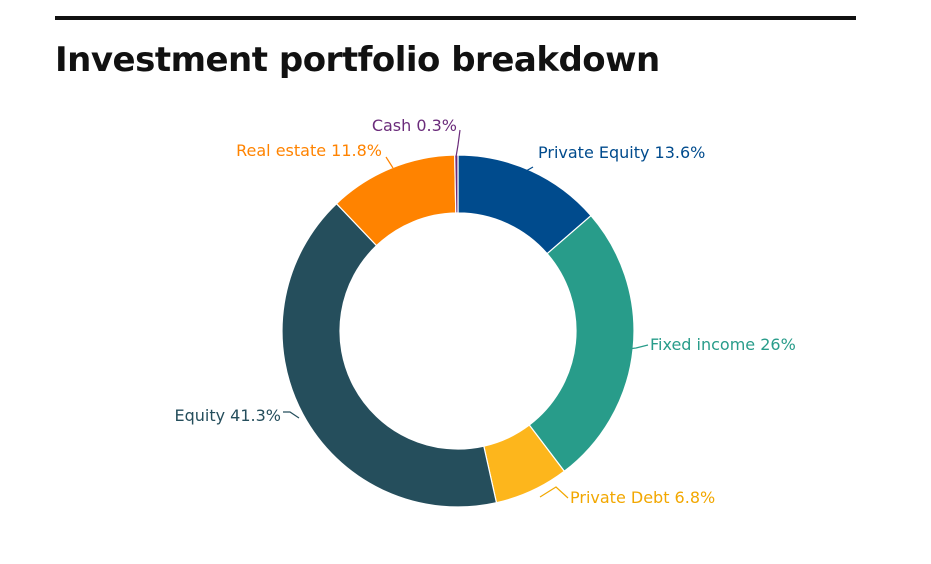  What do you see at coordinates (227, 415) in the screenshot?
I see `data-label-equity: Equity 41.3%` at bounding box center [227, 415].